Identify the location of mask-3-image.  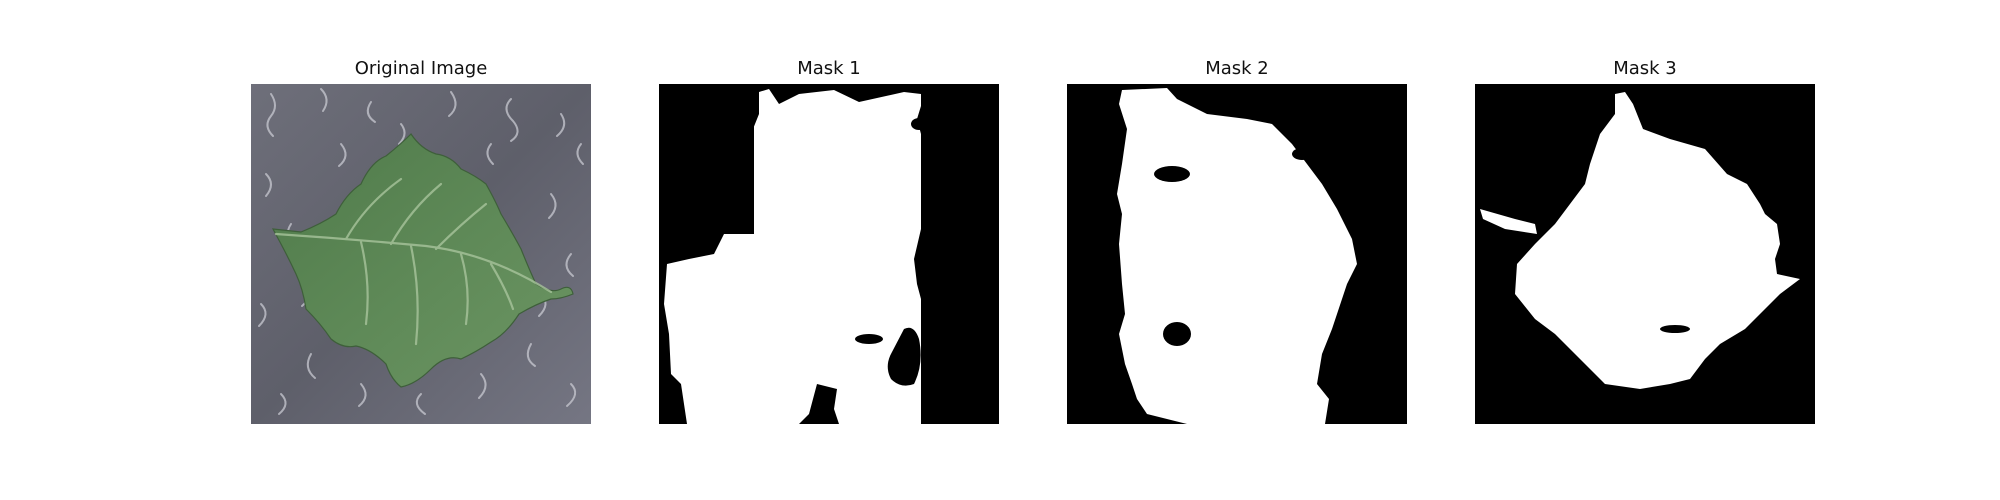
(1645, 254).